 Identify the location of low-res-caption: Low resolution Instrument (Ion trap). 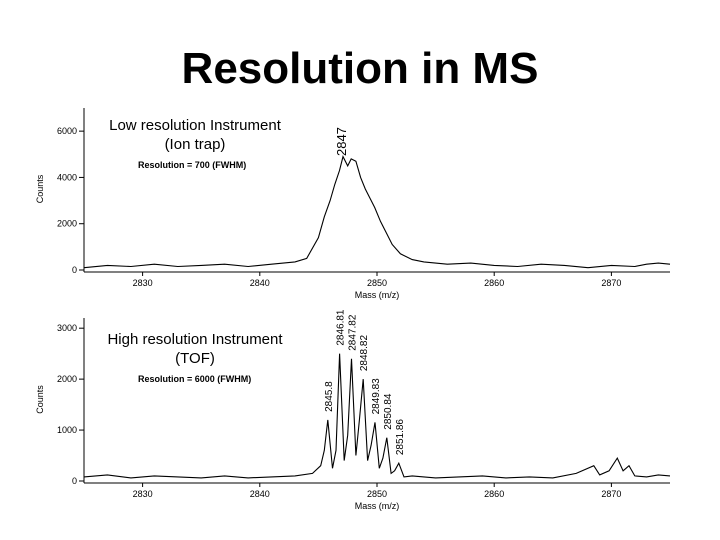
(195, 135).